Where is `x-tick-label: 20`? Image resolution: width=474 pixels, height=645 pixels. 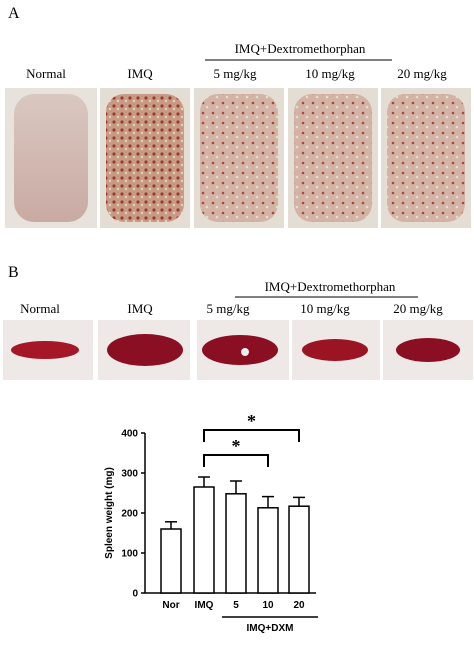 x-tick-label: 20 is located at coordinates (299, 605).